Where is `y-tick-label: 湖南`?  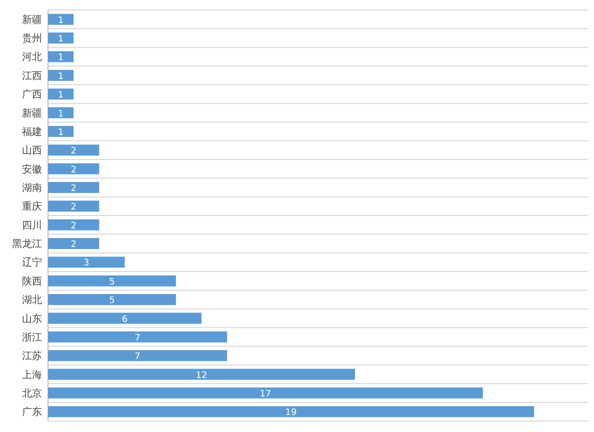 y-tick-label: 湖南 is located at coordinates (32, 188).